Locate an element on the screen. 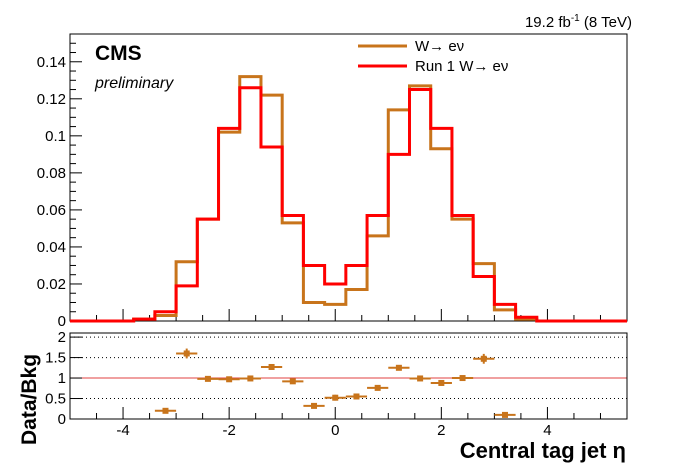  legend: W→ eν Run 1 W→ eν is located at coordinates (433, 56).